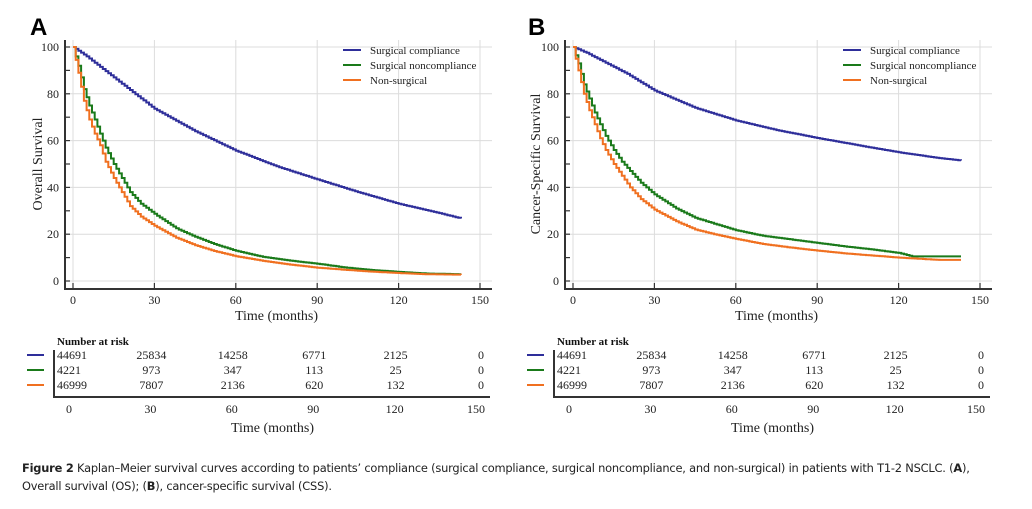  Describe the element at coordinates (38, 27) in the screenshot. I see `panel-letter: A` at that location.